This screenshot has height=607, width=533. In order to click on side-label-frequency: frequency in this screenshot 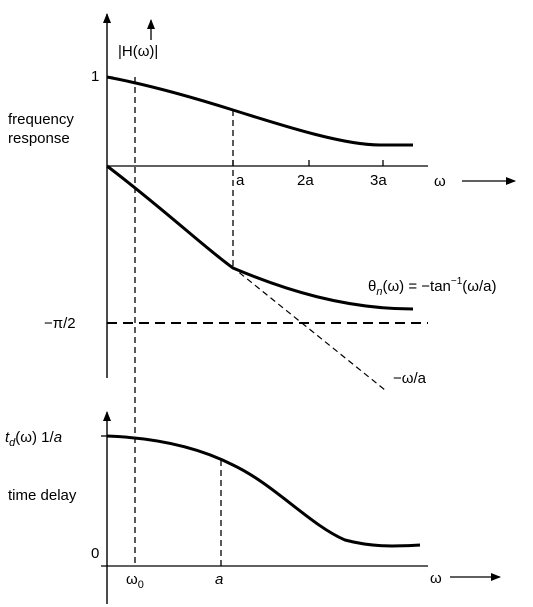, I will do `click(41, 119)`.